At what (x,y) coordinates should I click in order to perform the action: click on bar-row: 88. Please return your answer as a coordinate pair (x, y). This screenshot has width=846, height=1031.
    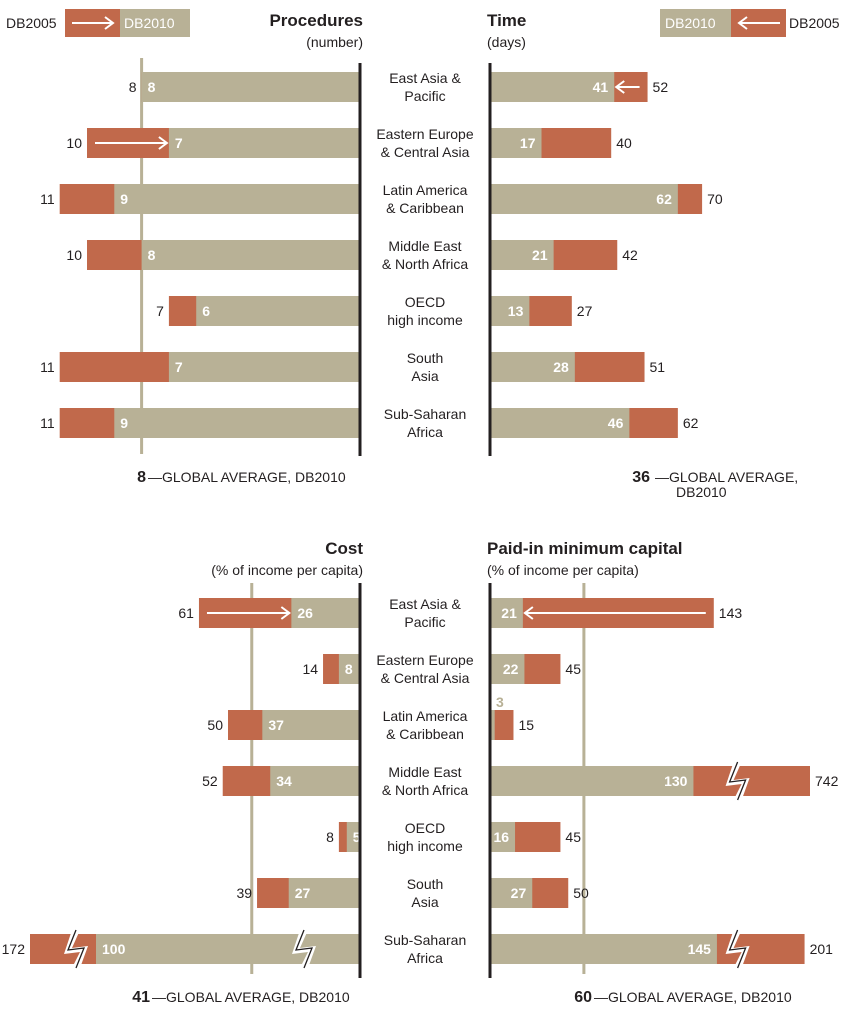
    Looking at the image, I should click on (244, 87).